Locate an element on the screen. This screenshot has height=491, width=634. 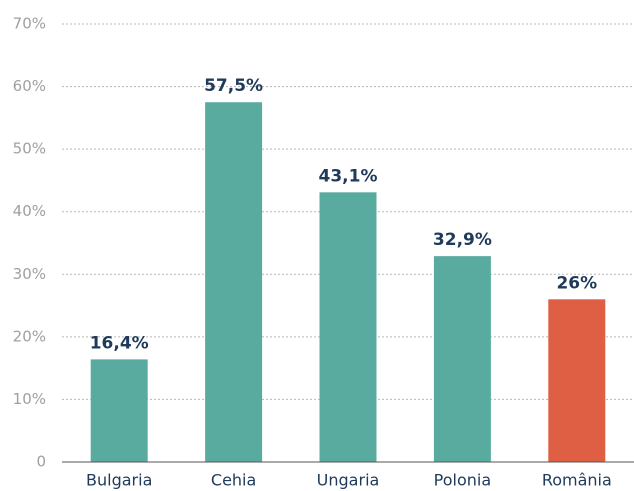
y-tick-label: 10% is located at coordinates (29, 399).